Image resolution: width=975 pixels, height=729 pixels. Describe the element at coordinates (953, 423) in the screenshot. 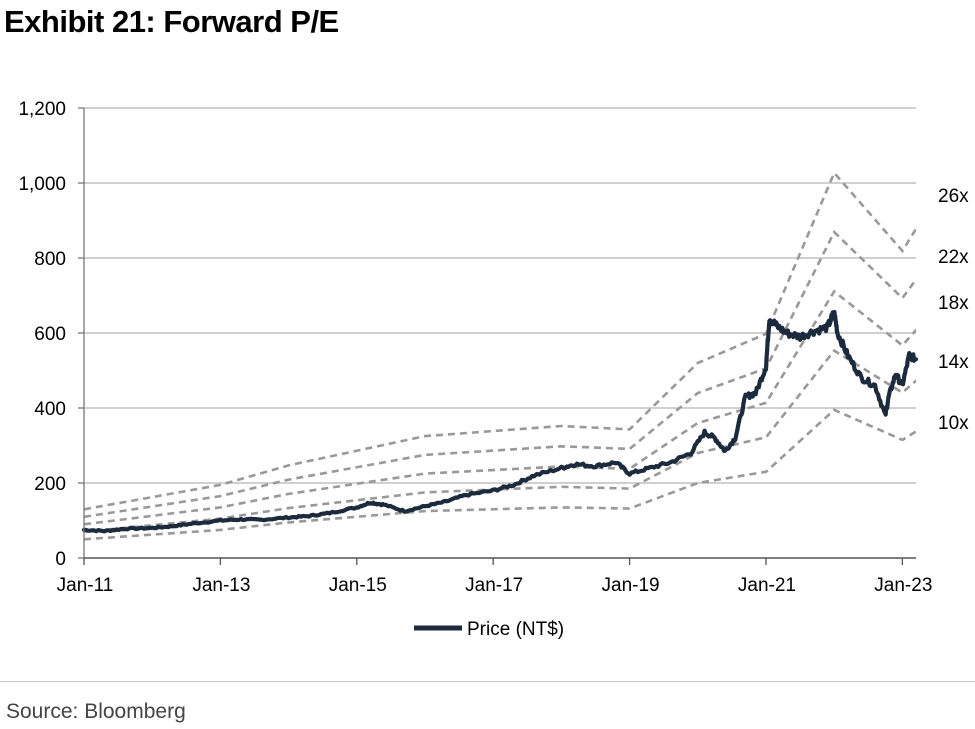

I see `pe-label-10x: 10x` at that location.